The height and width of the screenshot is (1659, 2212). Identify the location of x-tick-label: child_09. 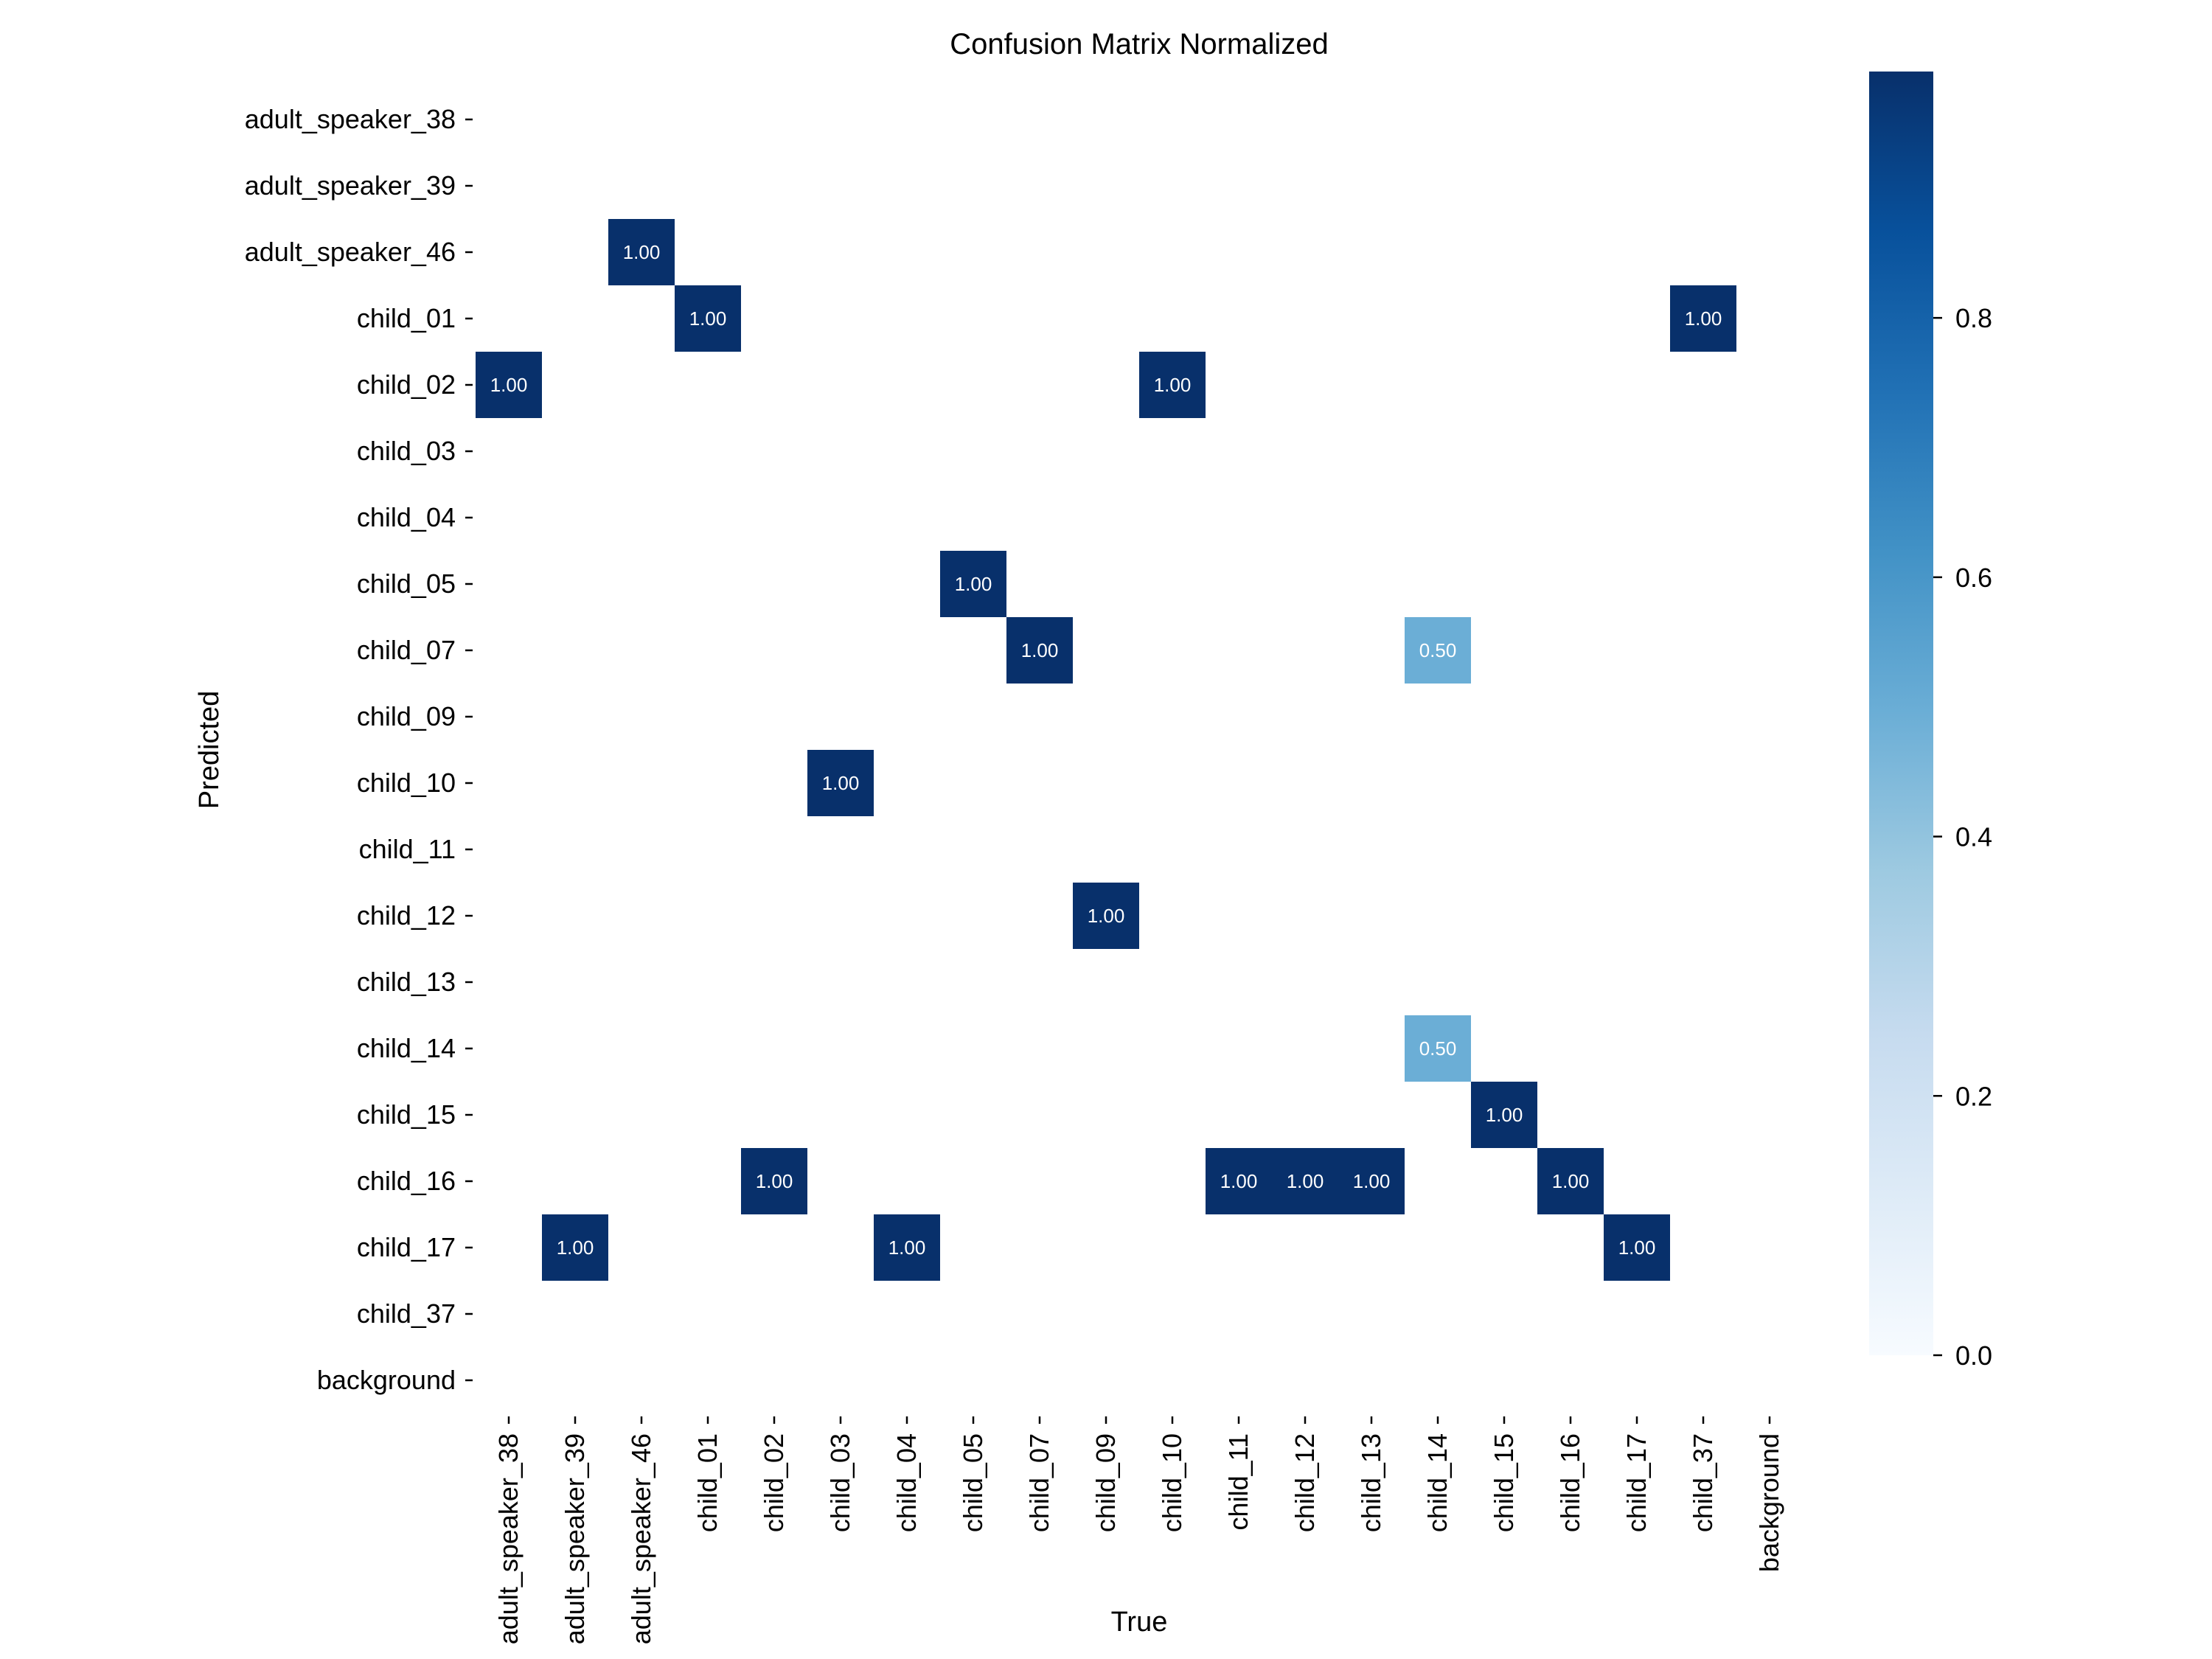
(1106, 1482).